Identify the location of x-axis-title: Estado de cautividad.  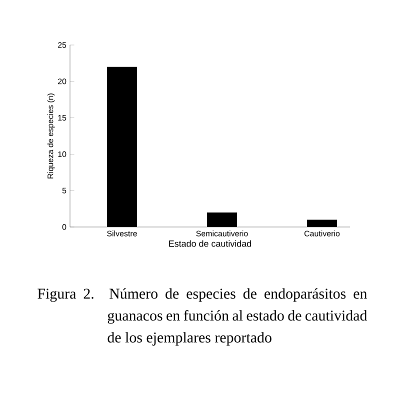
(210, 243).